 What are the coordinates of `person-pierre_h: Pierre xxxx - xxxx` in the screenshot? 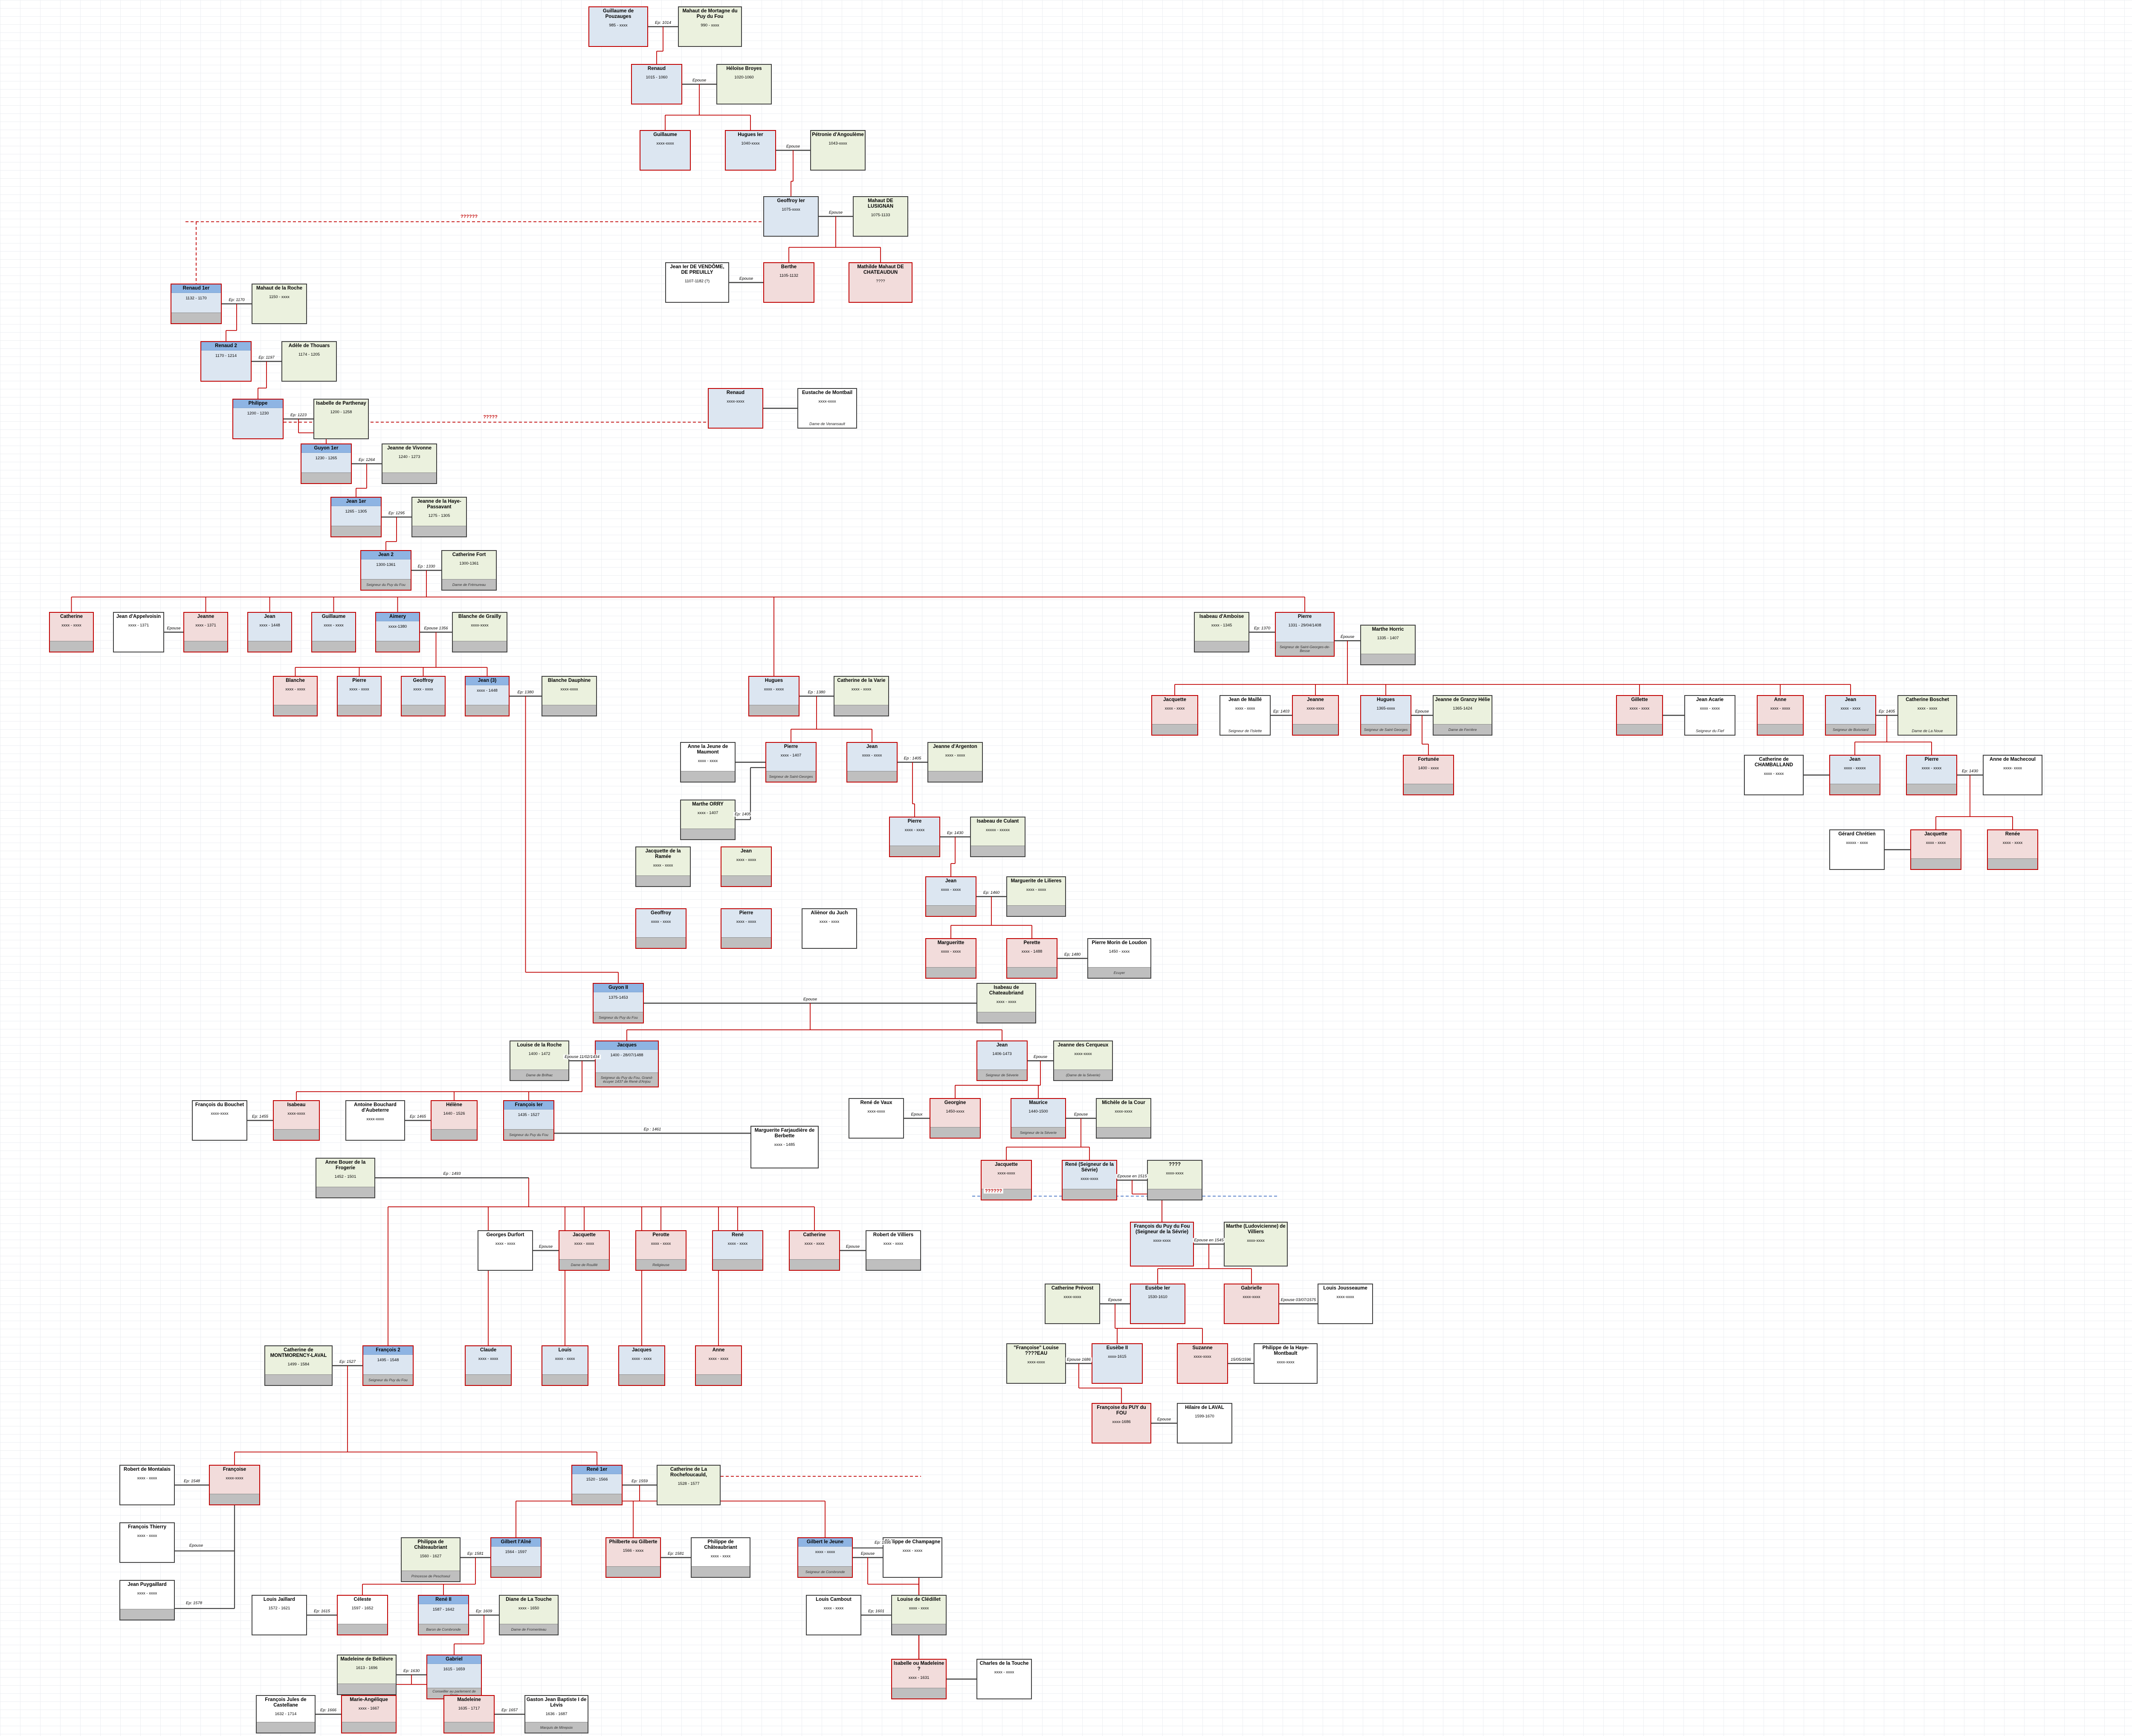 It's located at (914, 837).